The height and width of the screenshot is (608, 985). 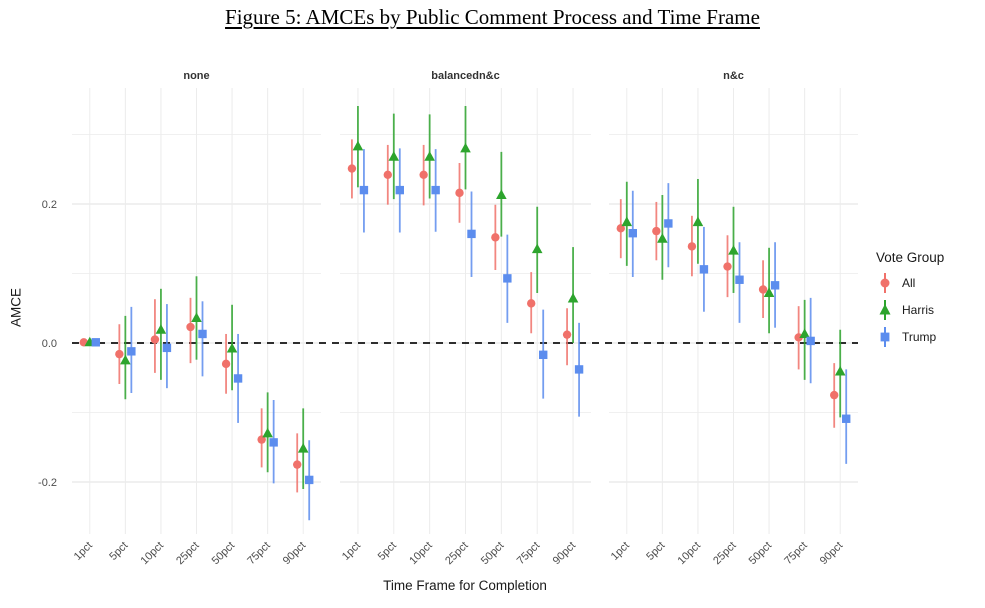 What do you see at coordinates (196, 76) in the screenshot?
I see `facet-label: none` at bounding box center [196, 76].